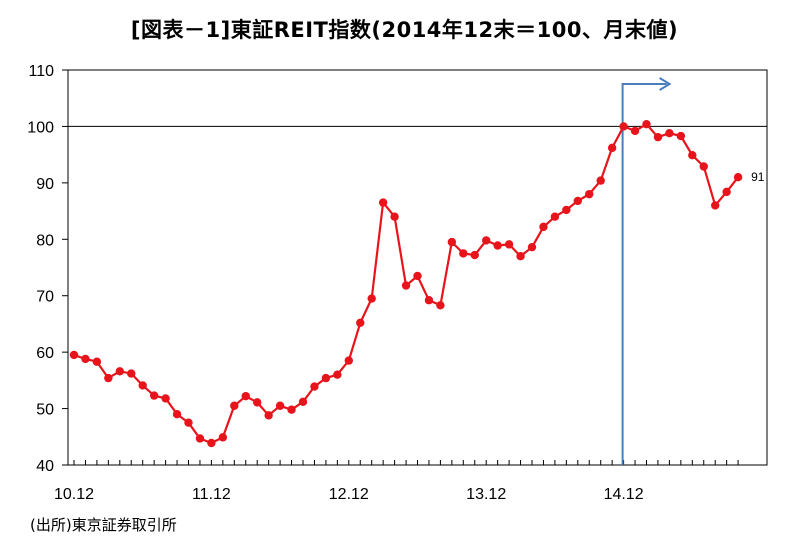 The width and height of the screenshot is (809, 546). What do you see at coordinates (758, 177) in the screenshot?
I see `end-value-label: 91` at bounding box center [758, 177].